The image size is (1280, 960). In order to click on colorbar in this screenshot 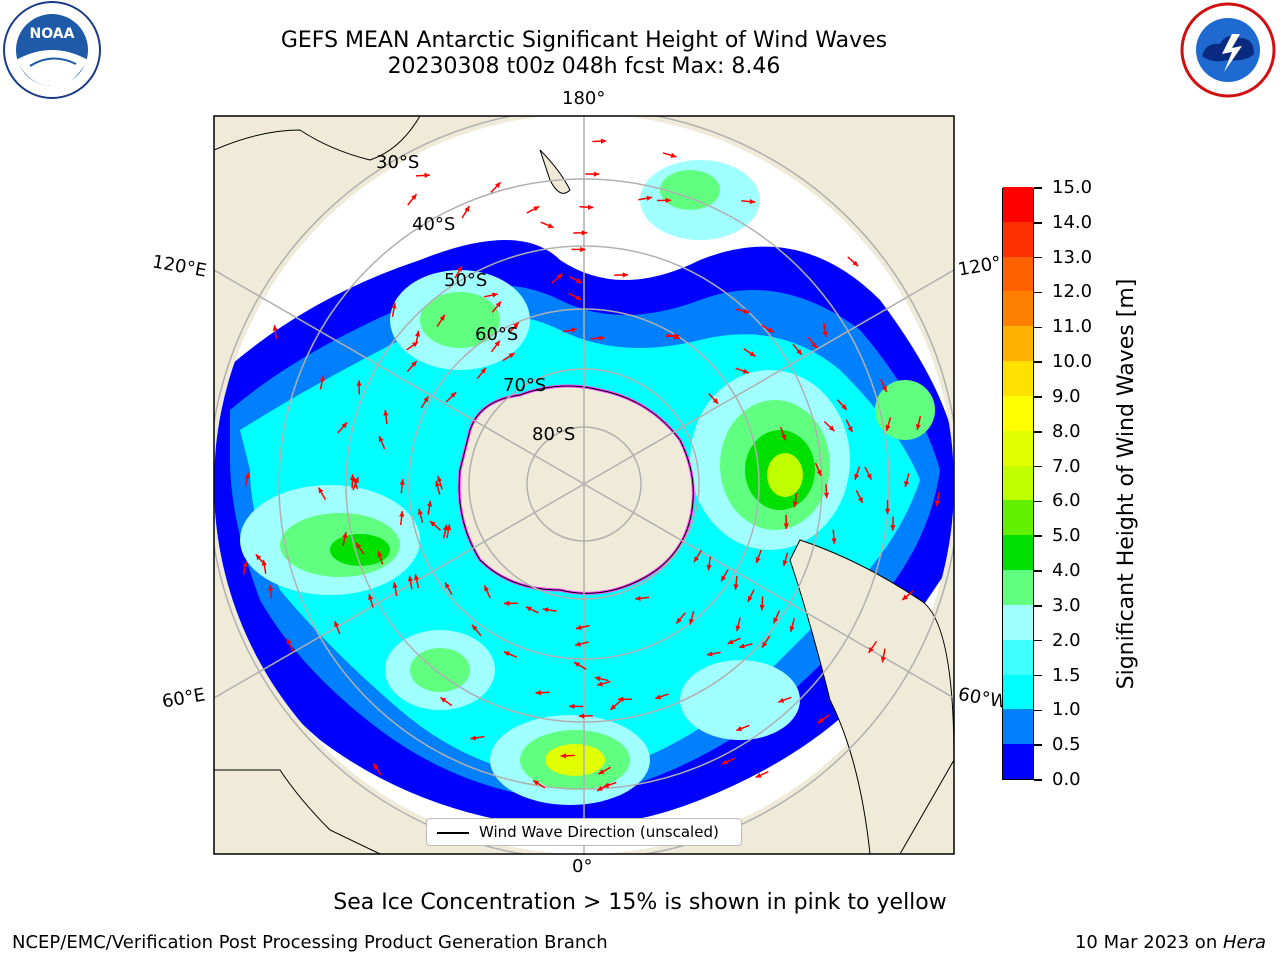, I will do `click(1018, 483)`.